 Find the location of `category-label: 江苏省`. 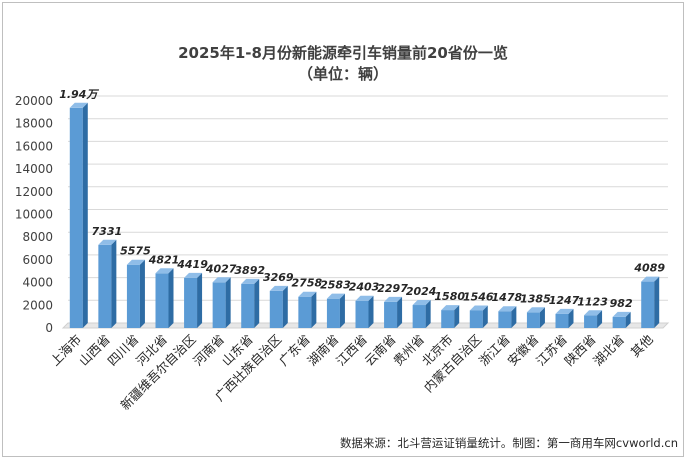

category-label: 江苏省 is located at coordinates (551, 350).